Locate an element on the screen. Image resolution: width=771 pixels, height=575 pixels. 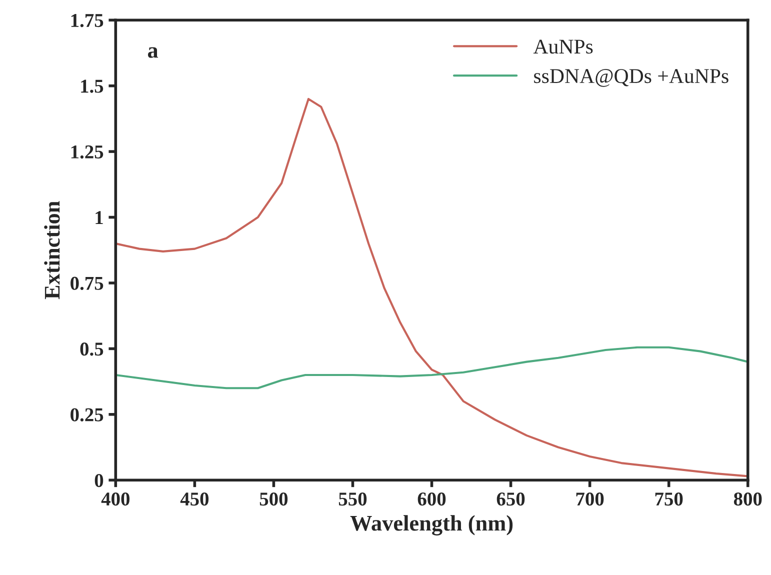
y-tick-label: 1 is located at coordinates (99, 217).